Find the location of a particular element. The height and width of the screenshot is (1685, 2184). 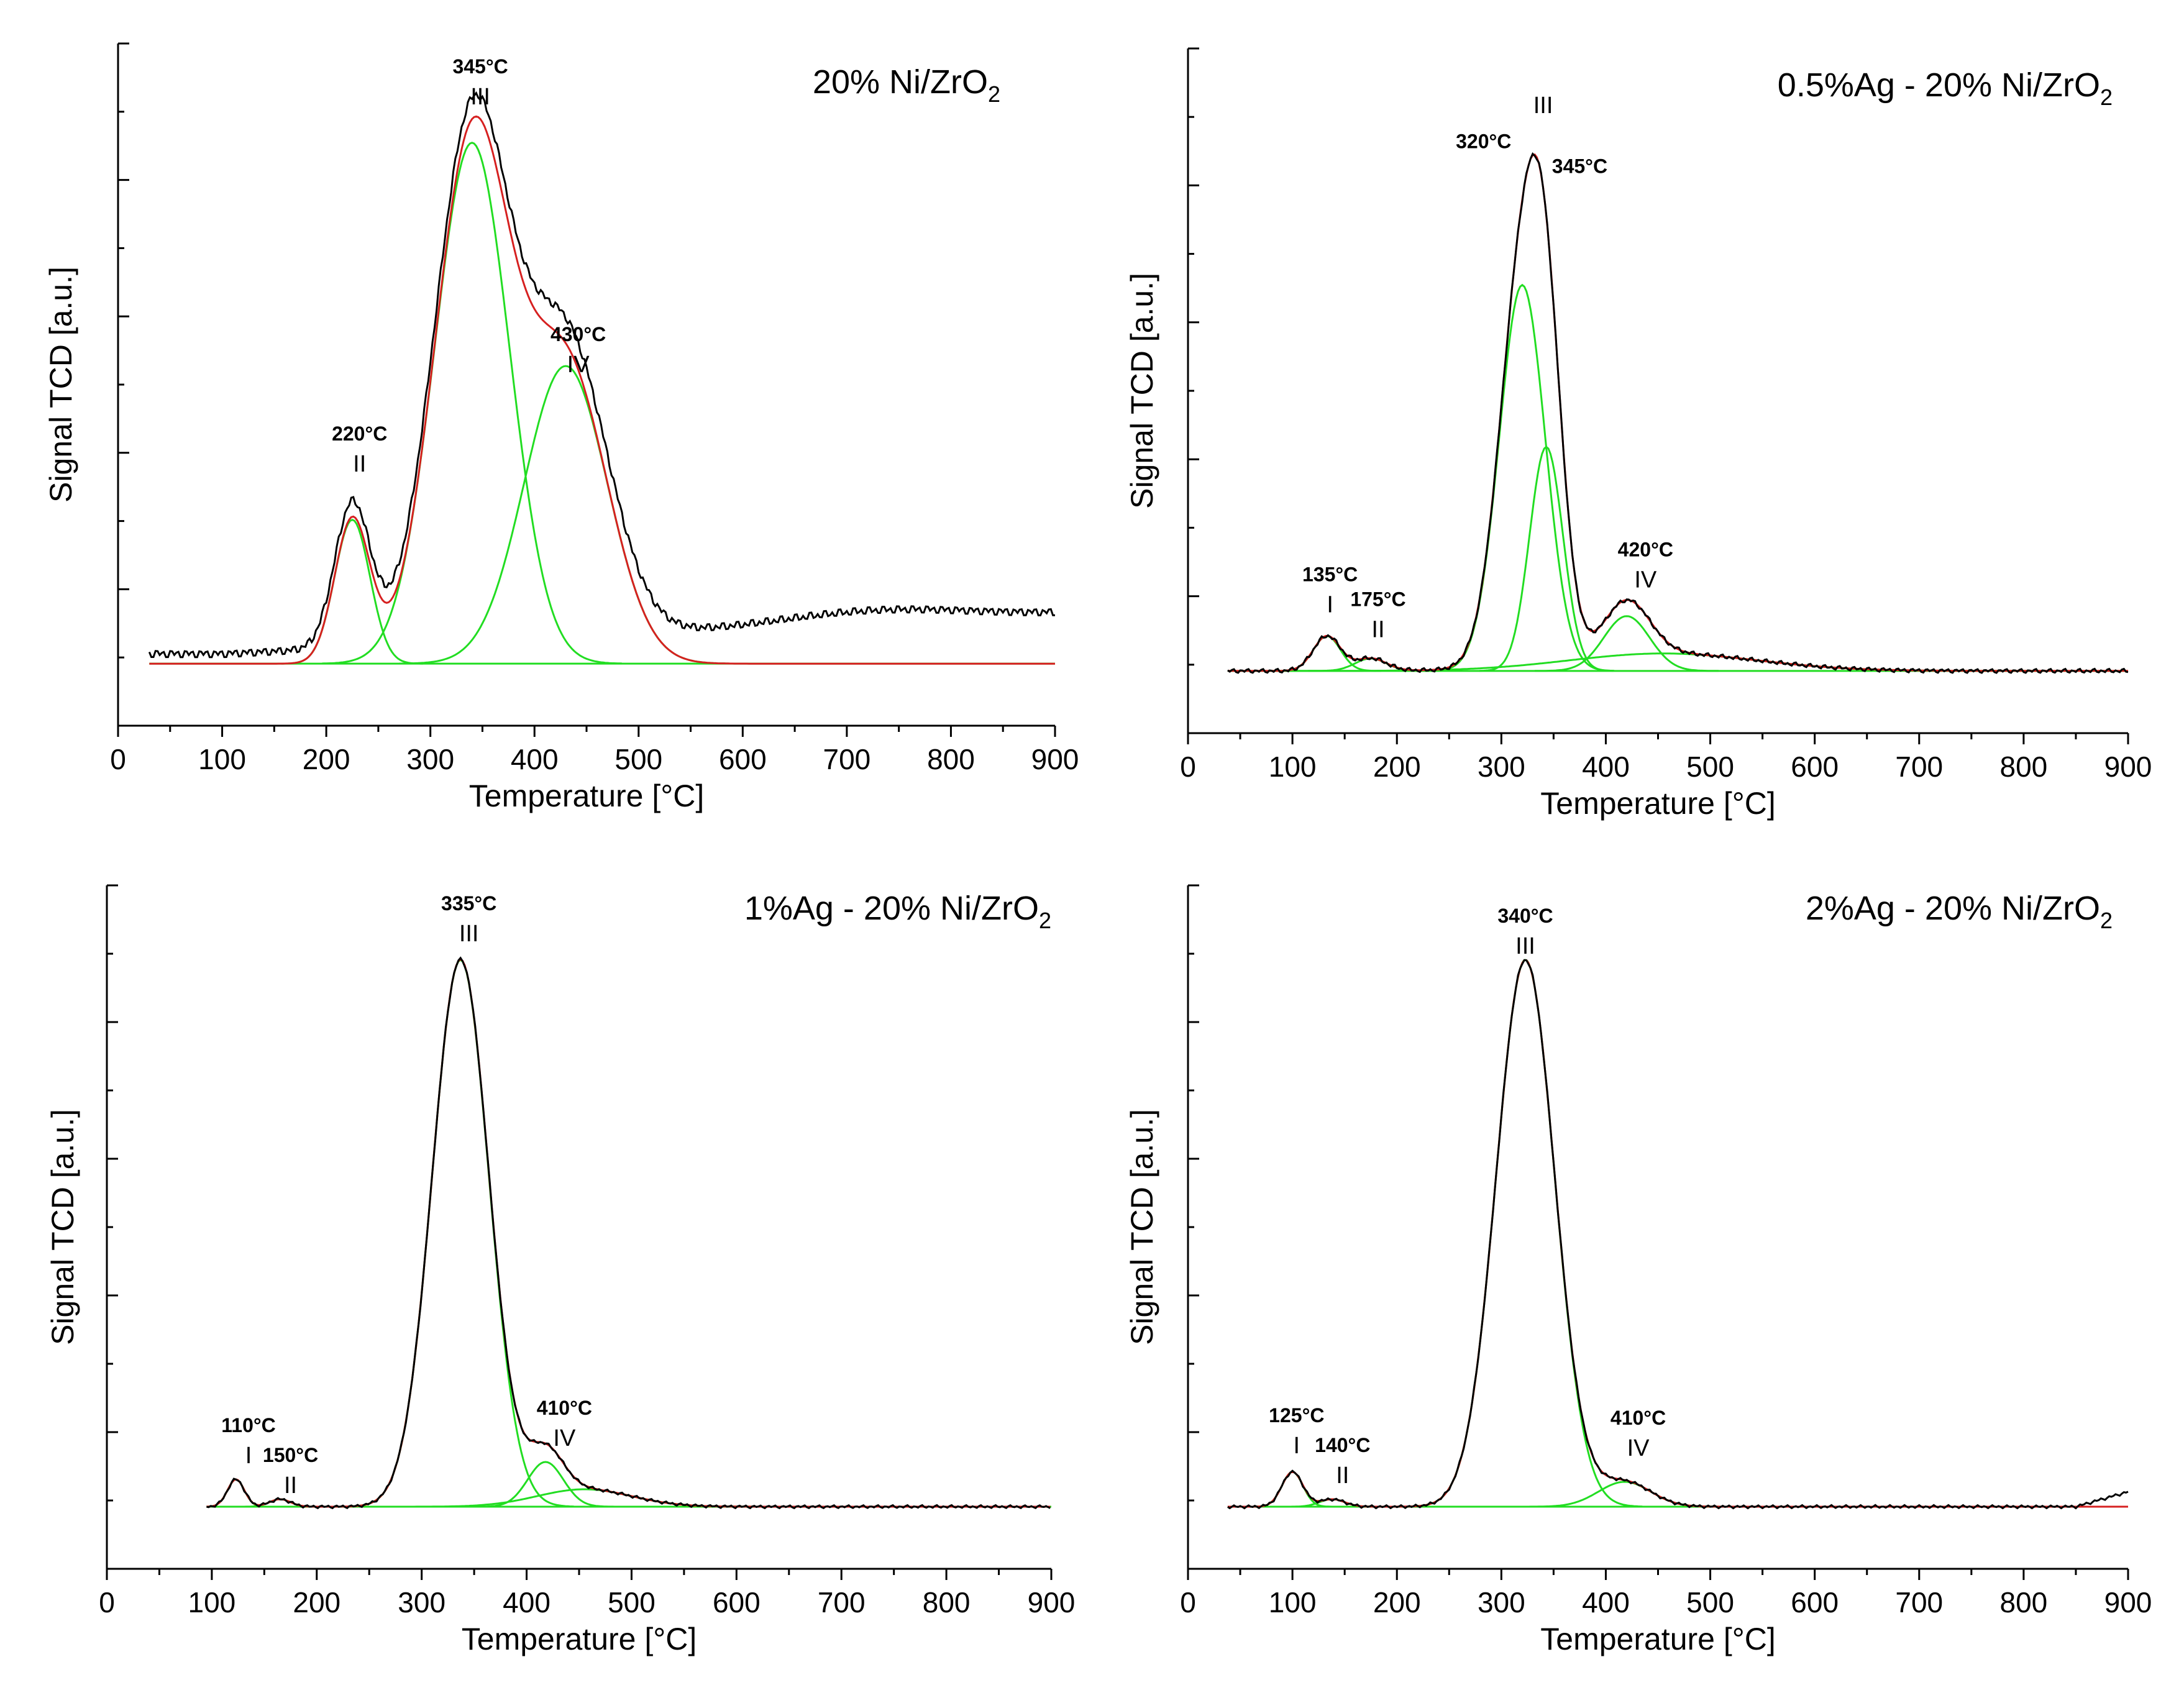

peak-temperature-label: 150°C is located at coordinates (291, 1455).